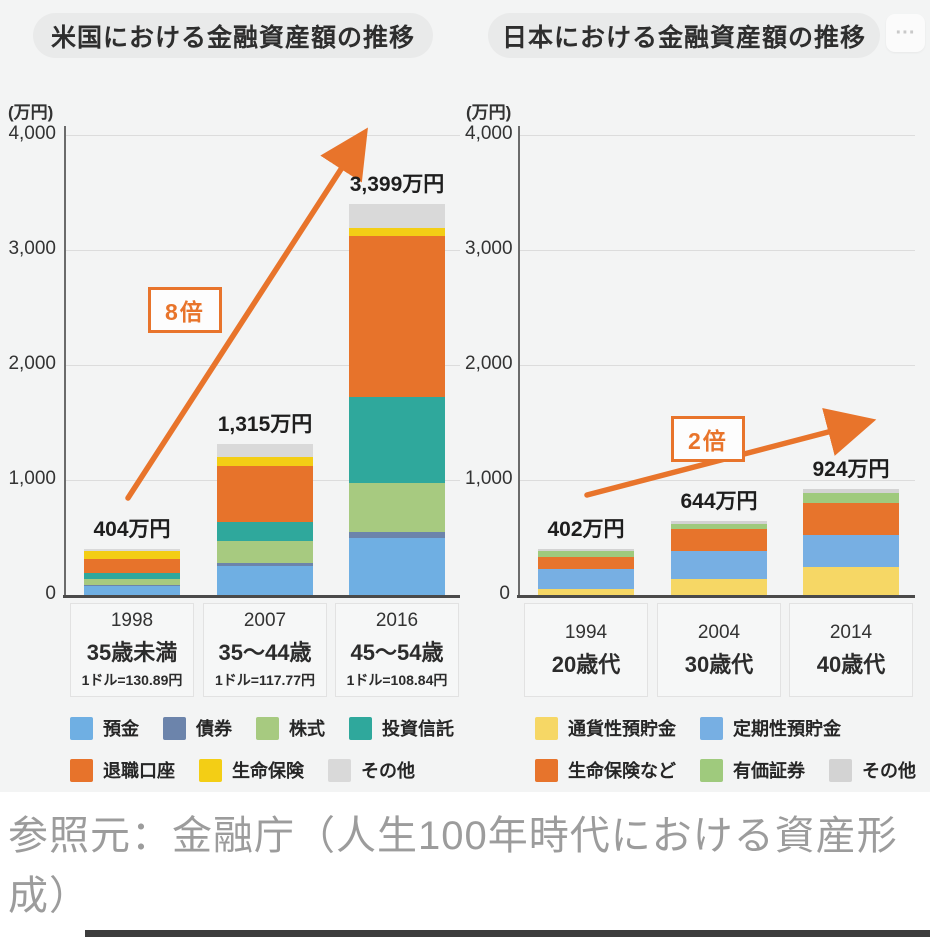 The width and height of the screenshot is (930, 937). I want to click on x-year-label: 2007, so click(265, 620).